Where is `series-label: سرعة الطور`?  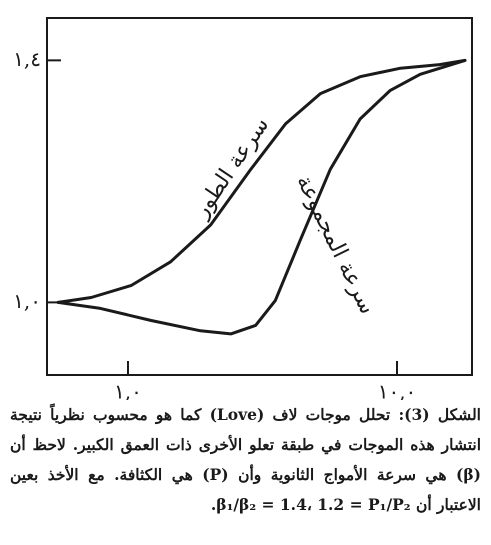 series-label: سرعة الطور is located at coordinates (231, 168).